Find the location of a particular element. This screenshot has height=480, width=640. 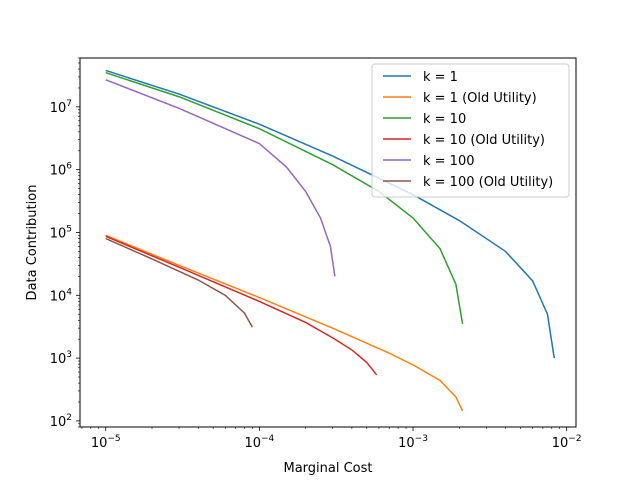

x-tick-label: 10⁻⁴ is located at coordinates (259, 442).